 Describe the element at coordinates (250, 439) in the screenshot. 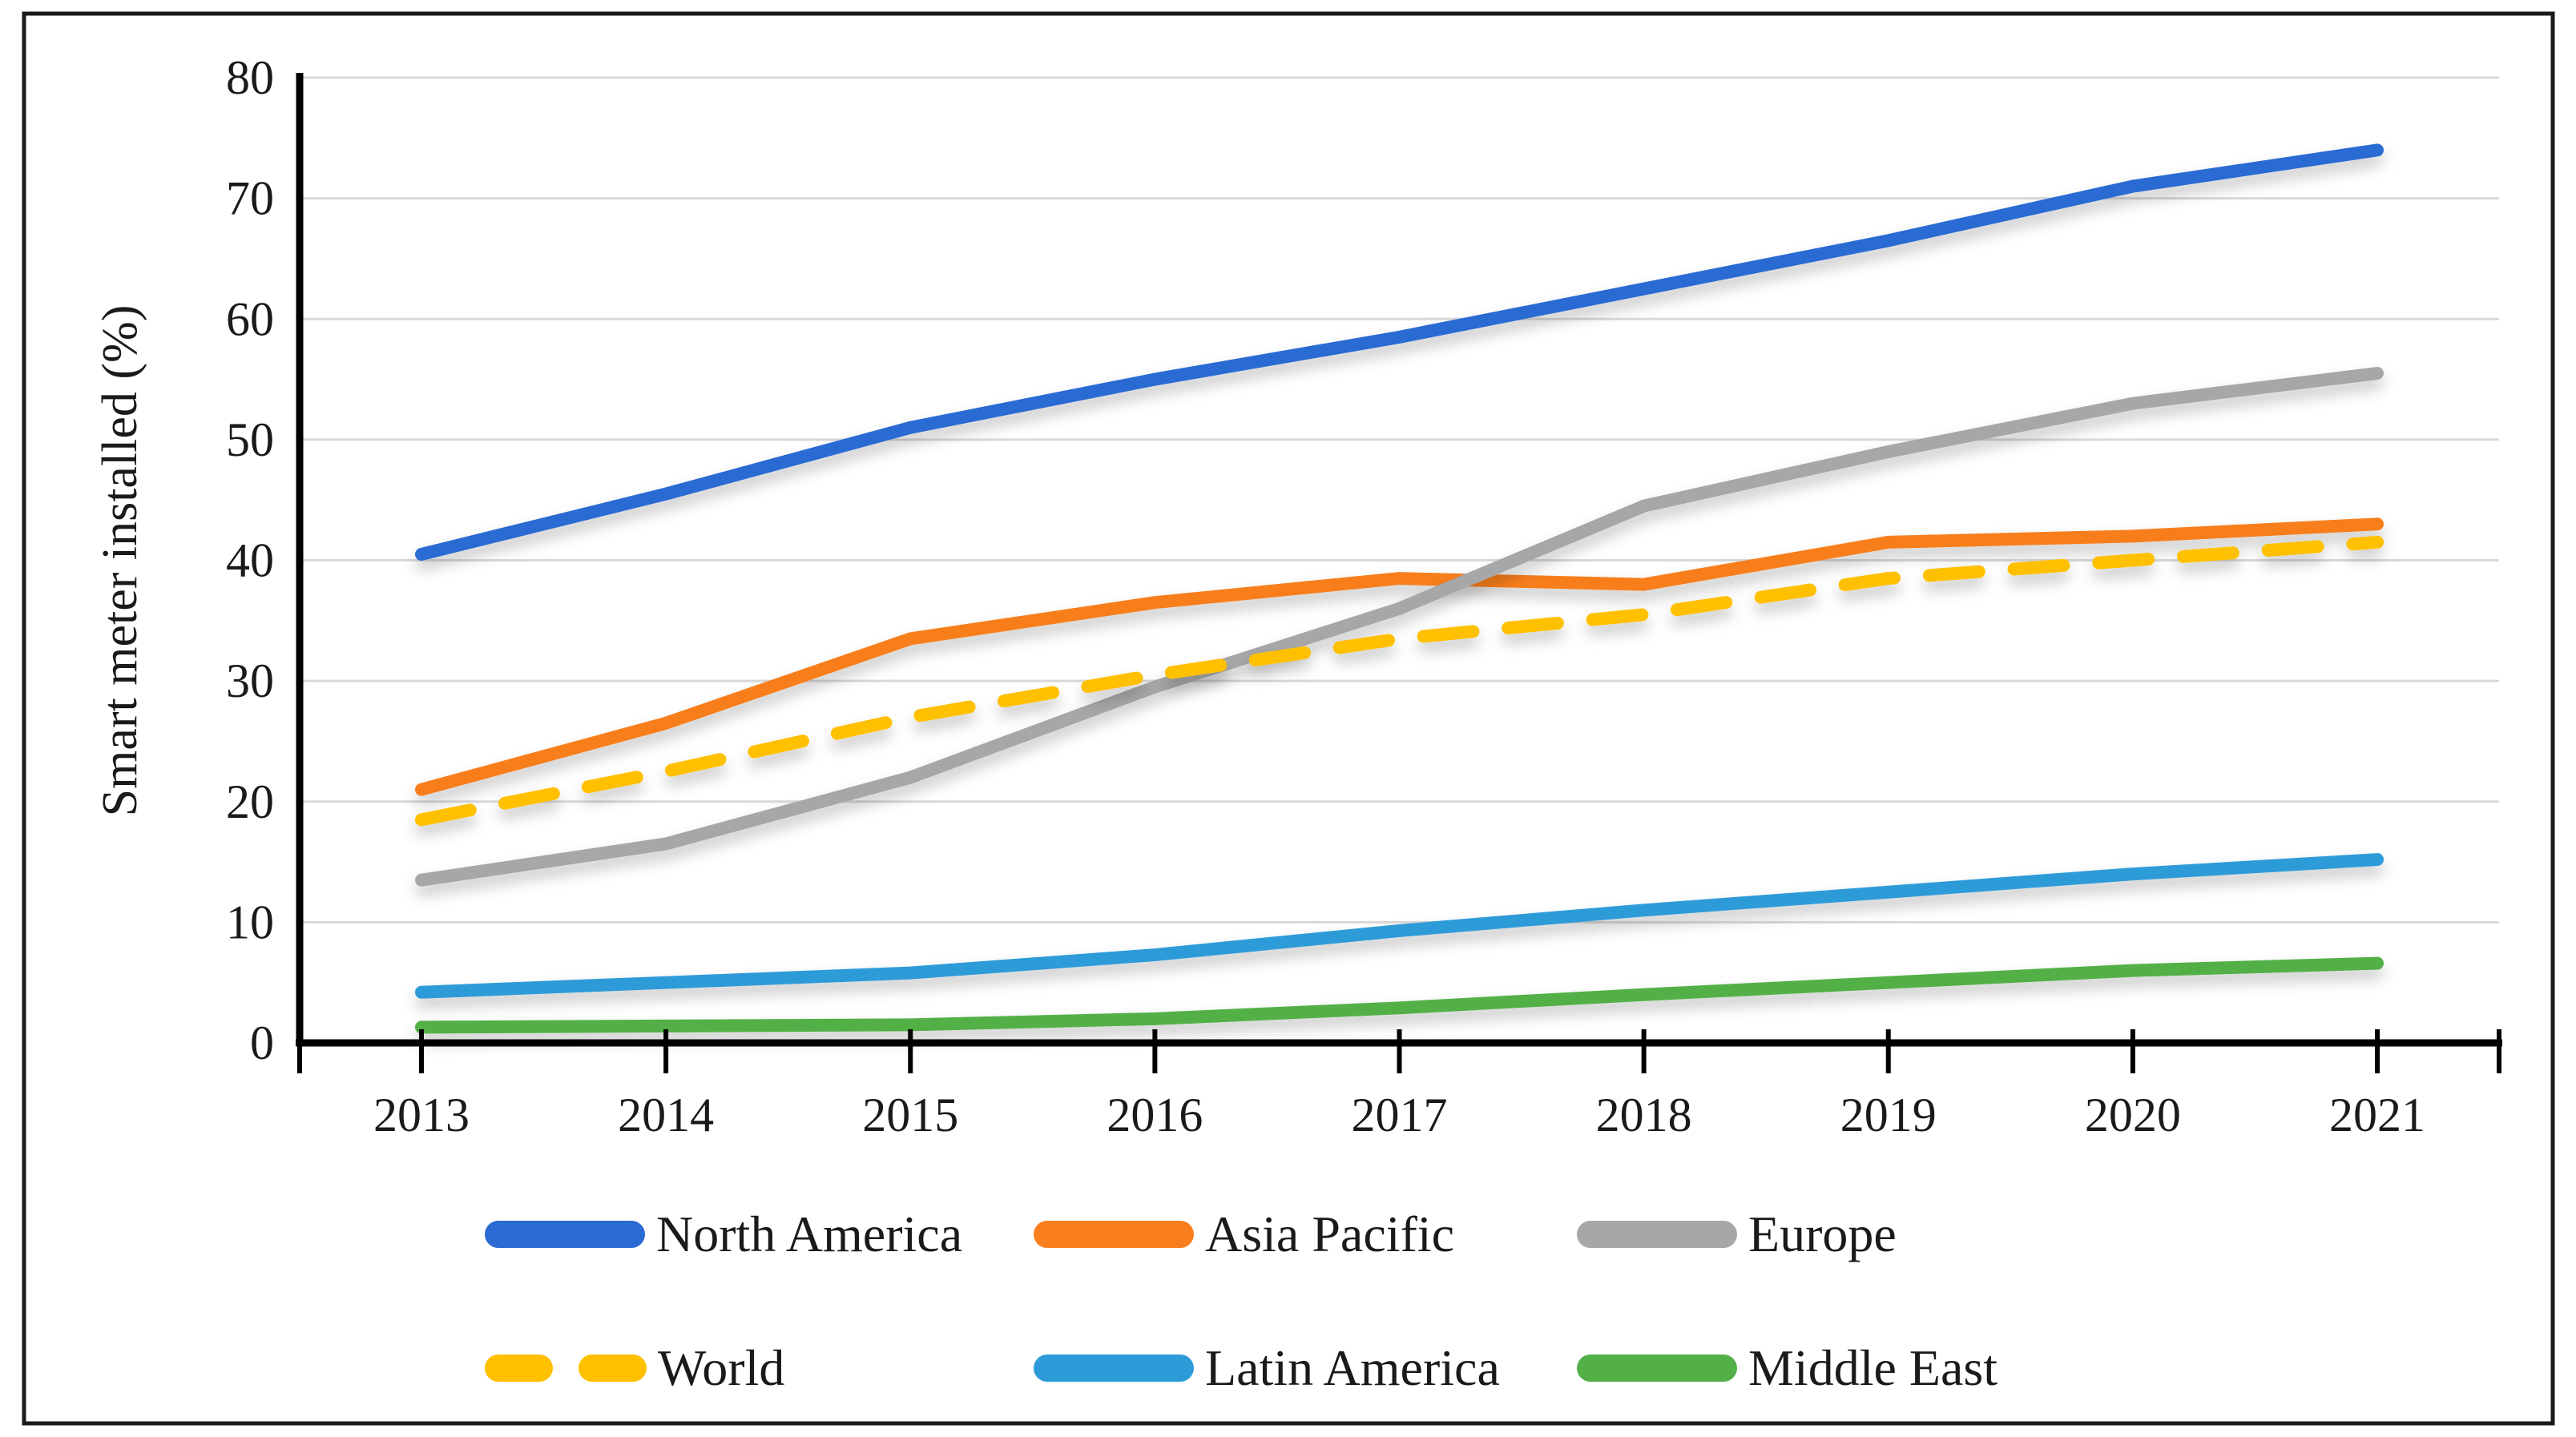

I see `y-tick-label: 50` at that location.